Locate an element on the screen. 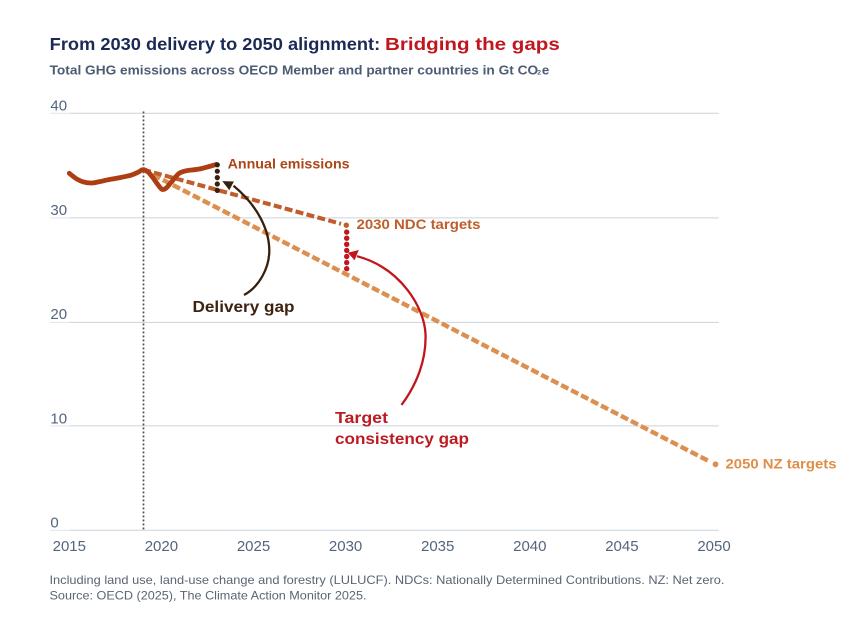 The width and height of the screenshot is (857, 636). svg-text: 40 is located at coordinates (58, 105).